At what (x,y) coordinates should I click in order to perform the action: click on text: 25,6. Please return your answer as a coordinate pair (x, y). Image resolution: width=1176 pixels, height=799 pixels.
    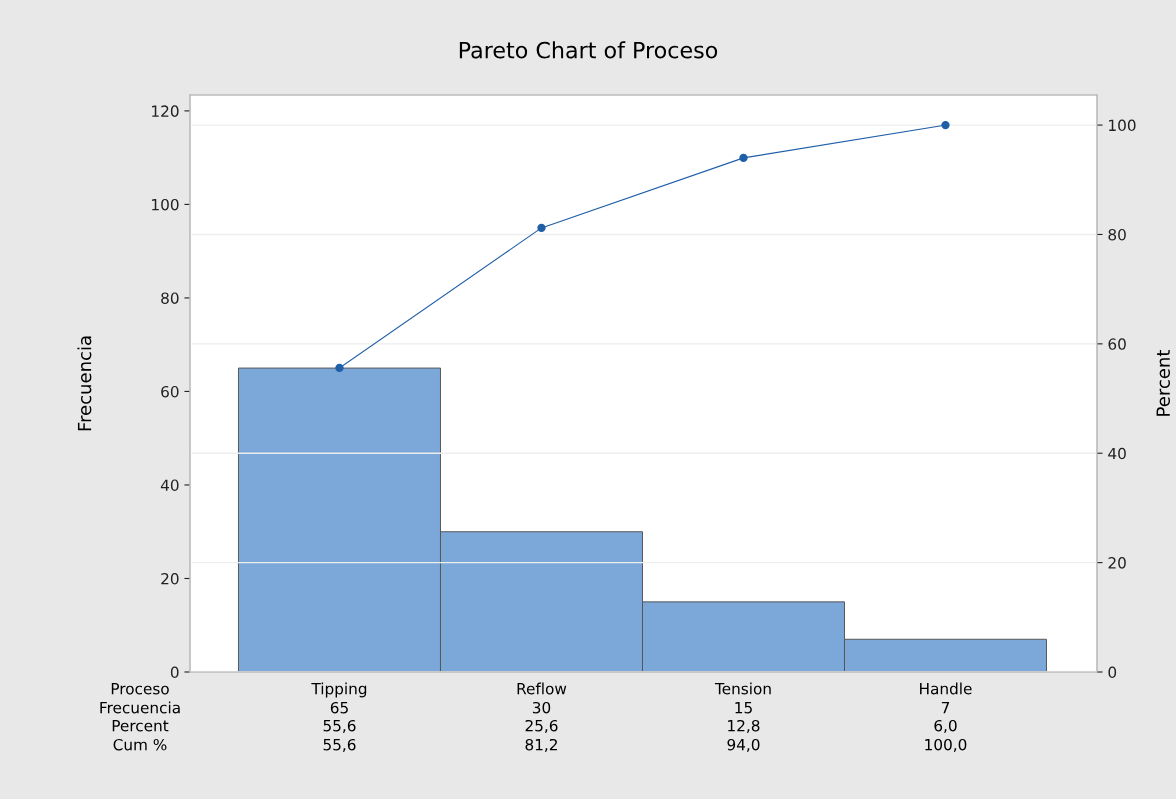
    Looking at the image, I should click on (541, 726).